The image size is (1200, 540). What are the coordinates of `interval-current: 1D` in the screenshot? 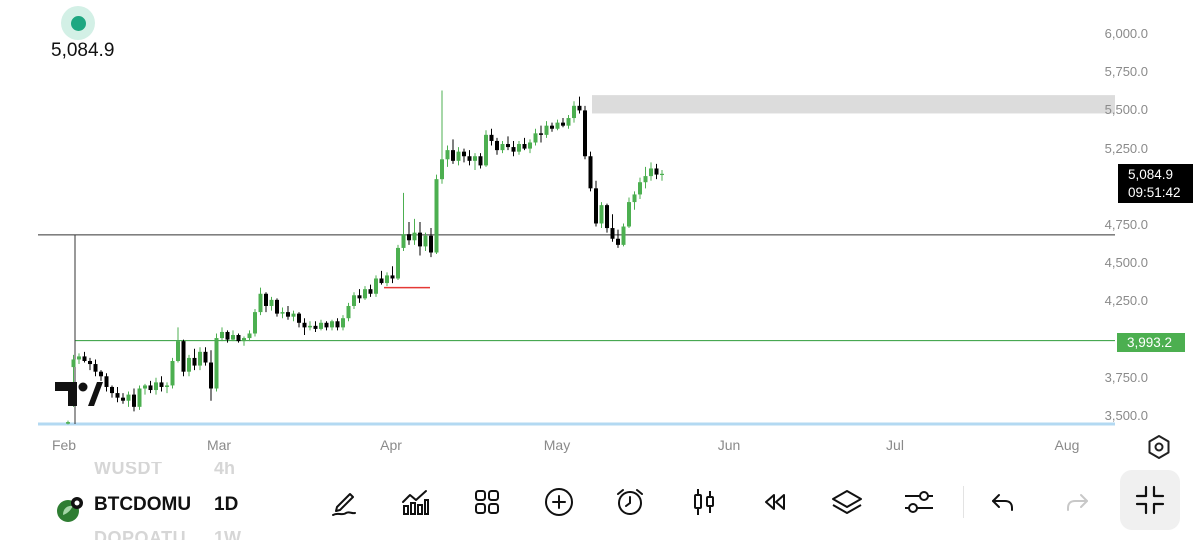 It's located at (226, 504).